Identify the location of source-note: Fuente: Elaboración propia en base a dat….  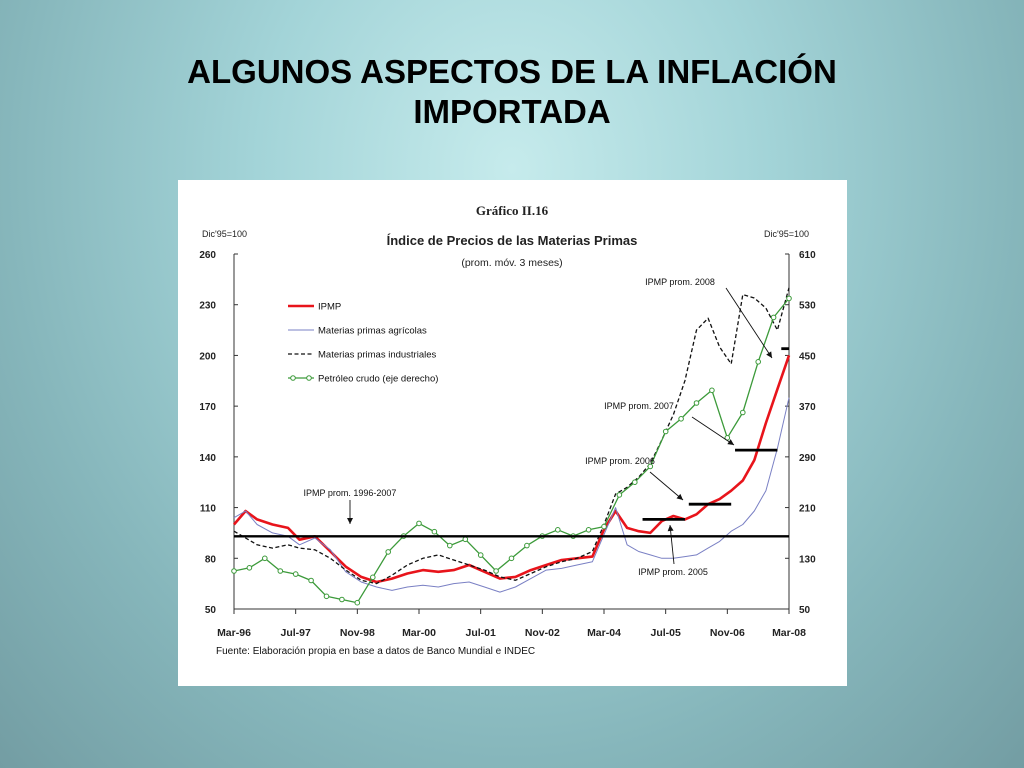
(375, 651).